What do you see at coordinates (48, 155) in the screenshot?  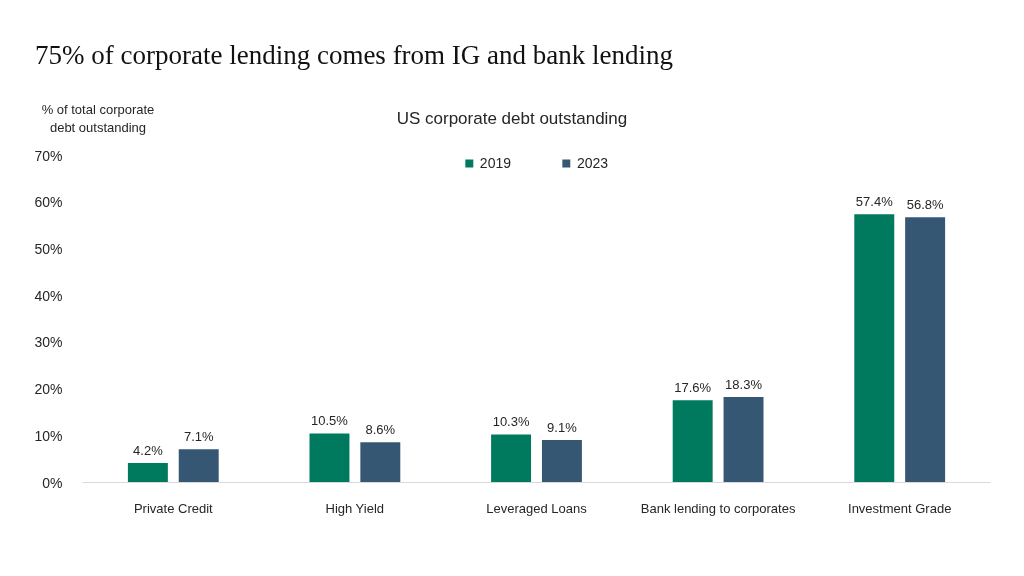 I see `y-tick-label: 70%` at bounding box center [48, 155].